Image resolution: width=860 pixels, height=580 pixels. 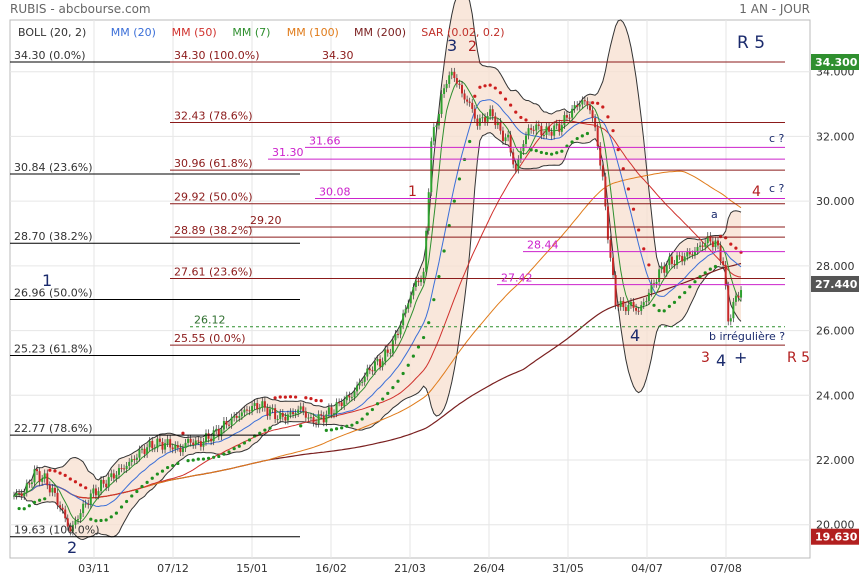 I want to click on magenta-level-label: 28.44, so click(x=543, y=245).